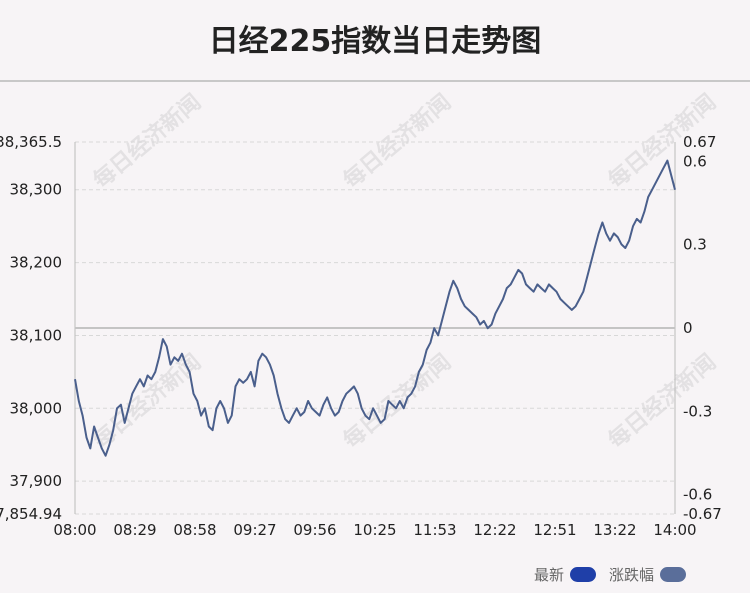 The width and height of the screenshot is (750, 593). What do you see at coordinates (549, 575) in the screenshot?
I see `legend-label-latest: 最新` at bounding box center [549, 575].